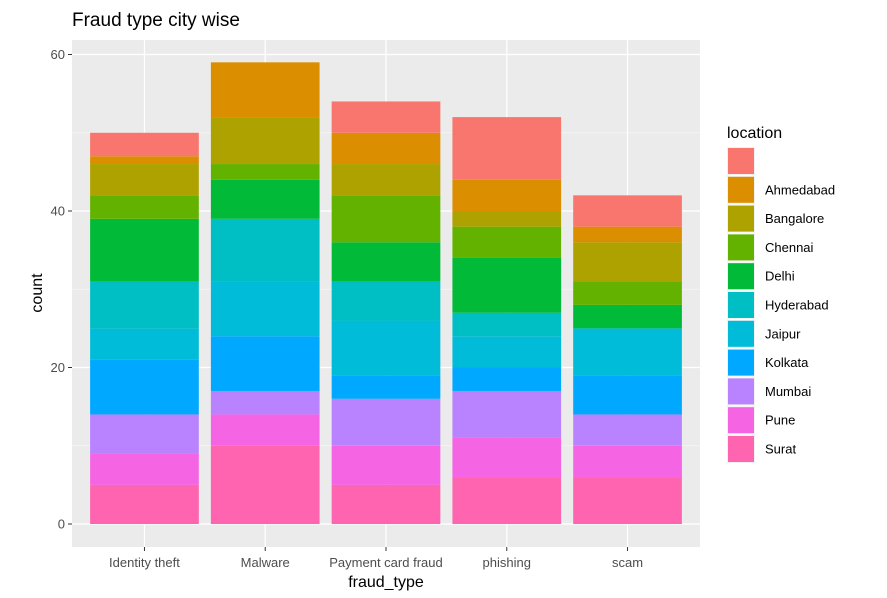 This screenshot has width=887, height=598. I want to click on legend-label: Mumbai, so click(788, 391).